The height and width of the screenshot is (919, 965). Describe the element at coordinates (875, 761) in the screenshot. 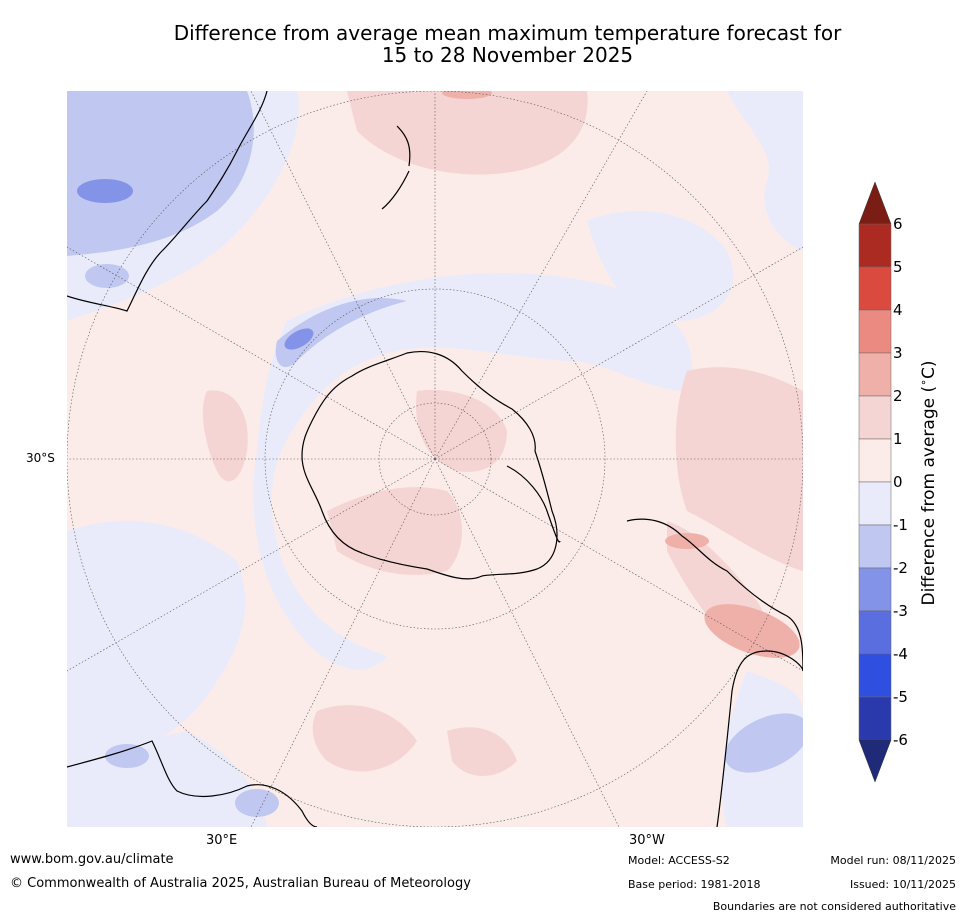

I see `colorbar-extend-bottom` at that location.